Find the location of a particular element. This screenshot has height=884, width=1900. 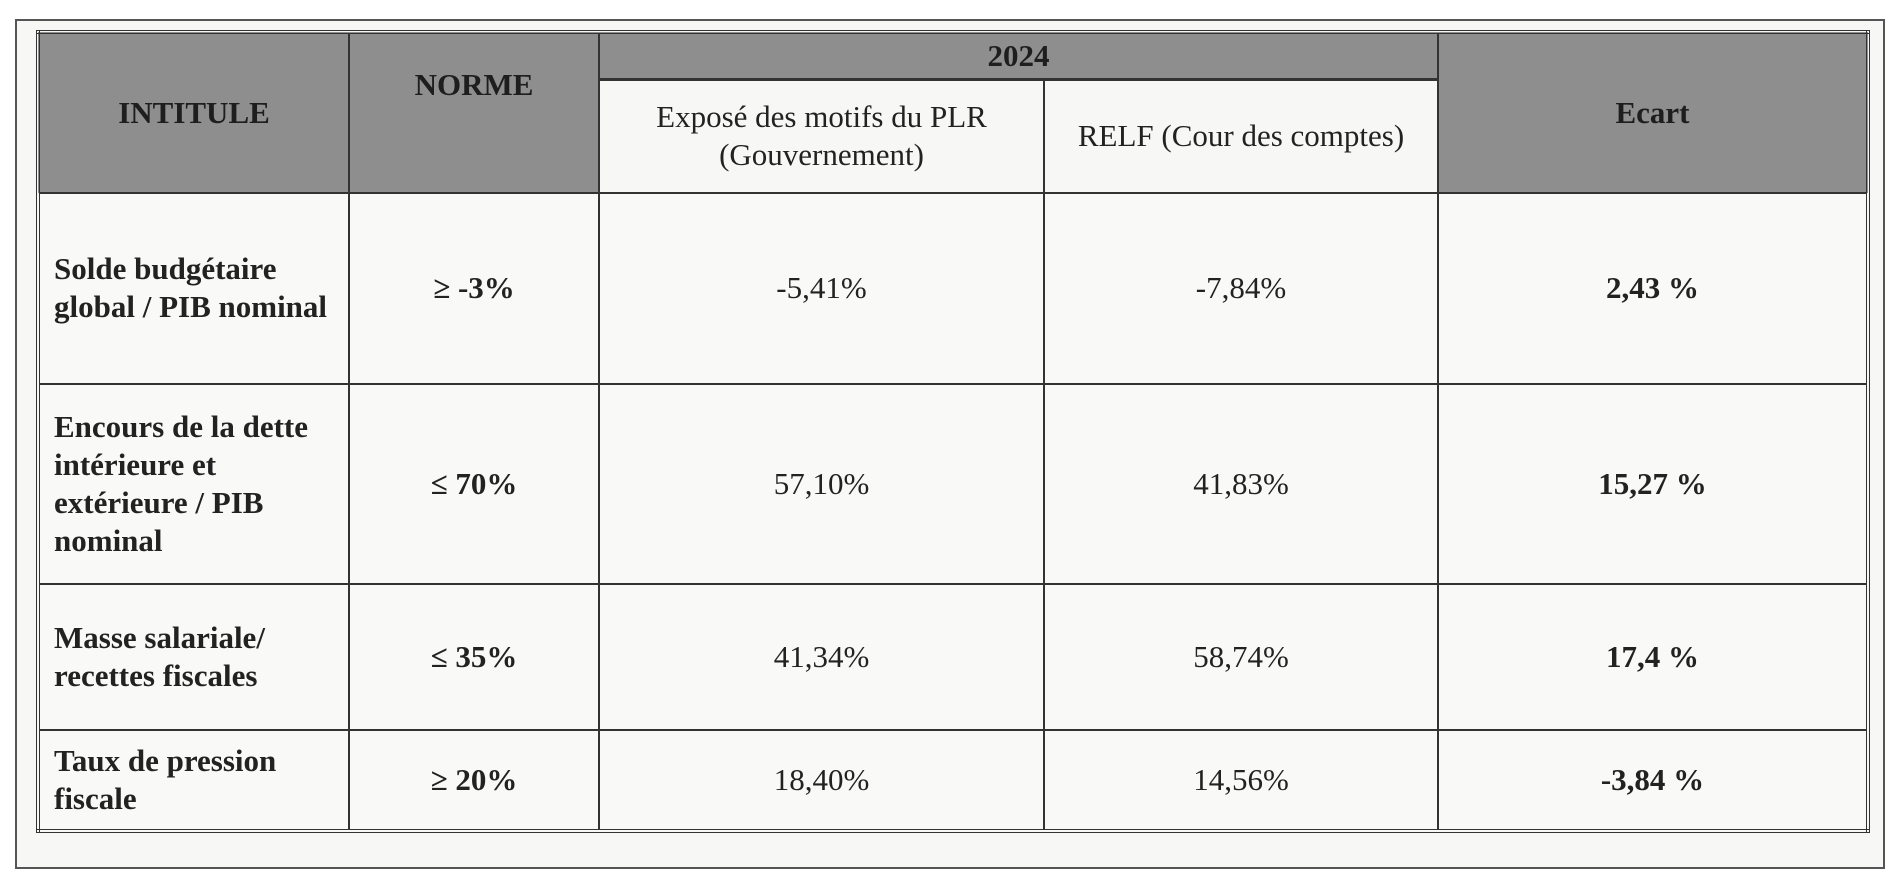

cell-ecart: 17,4 % is located at coordinates (1653, 657).